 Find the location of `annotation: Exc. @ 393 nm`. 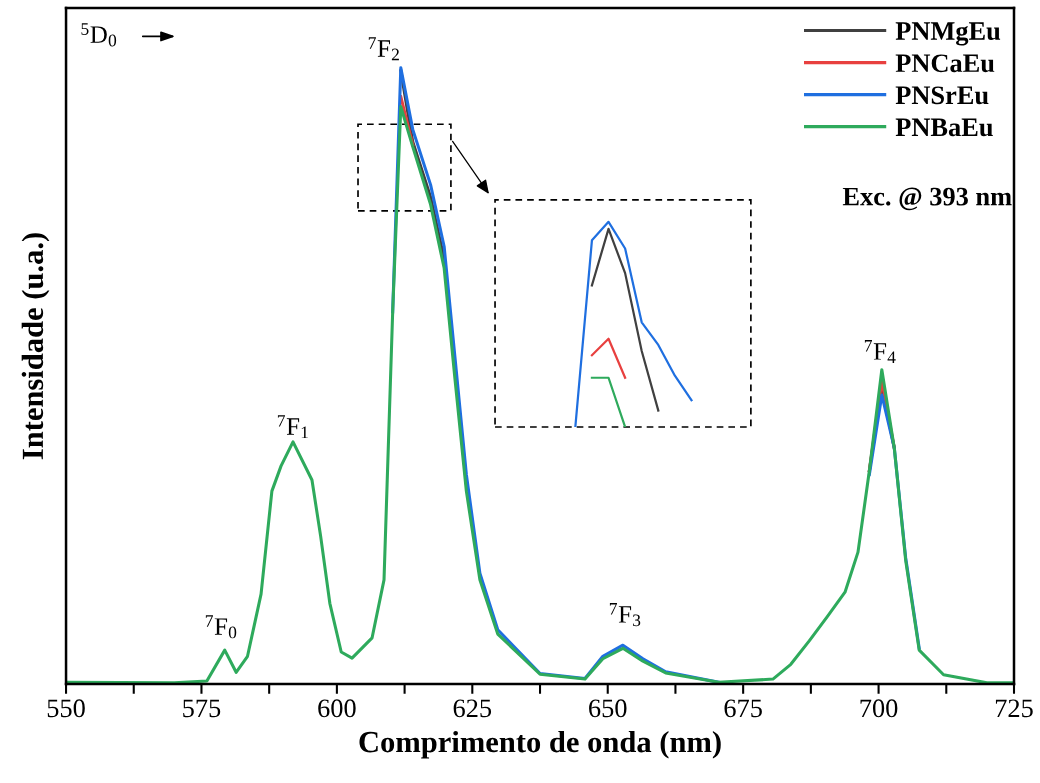

annotation: Exc. @ 393 nm is located at coordinates (927, 199).